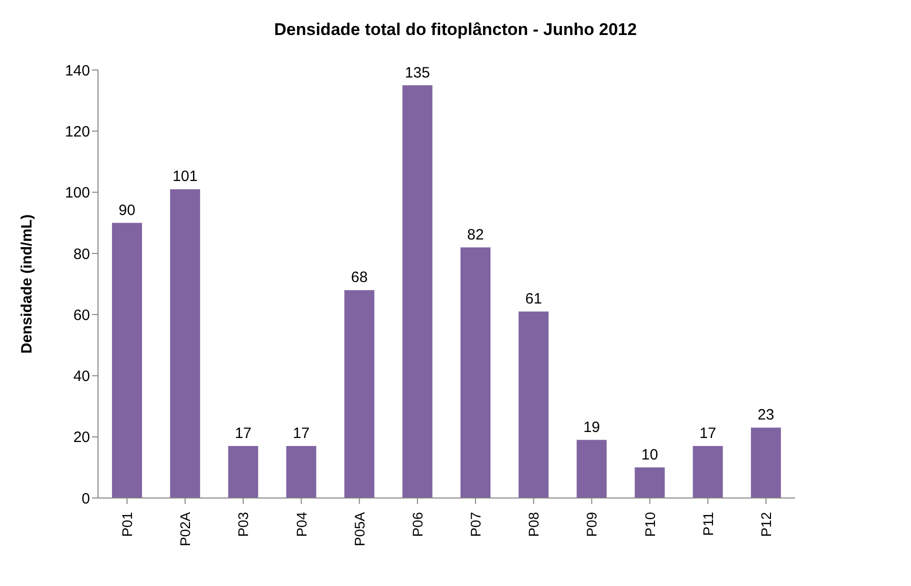 This screenshot has height=586, width=911. Describe the element at coordinates (77, 131) in the screenshot. I see `y-tick-label: 120` at that location.